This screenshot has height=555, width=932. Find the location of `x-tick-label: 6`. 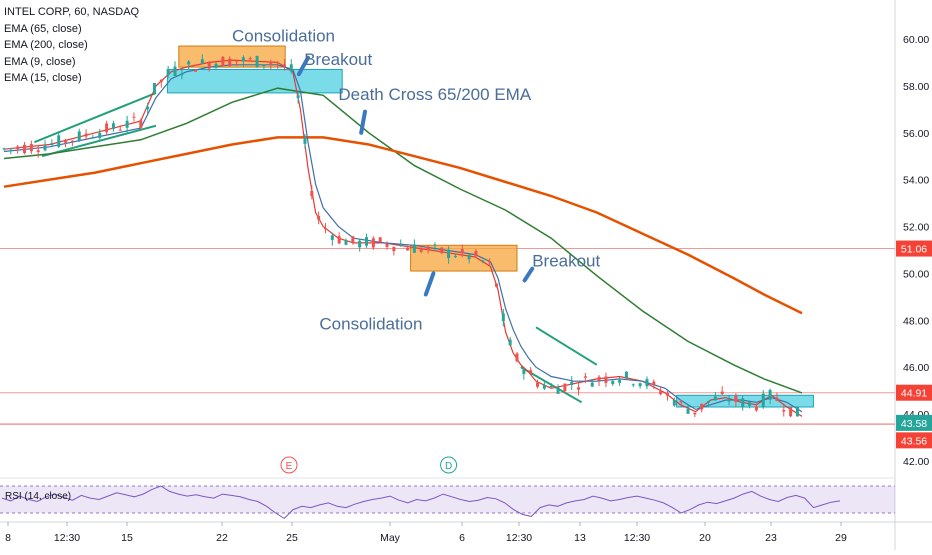

x-tick-label: 6 is located at coordinates (462, 538).